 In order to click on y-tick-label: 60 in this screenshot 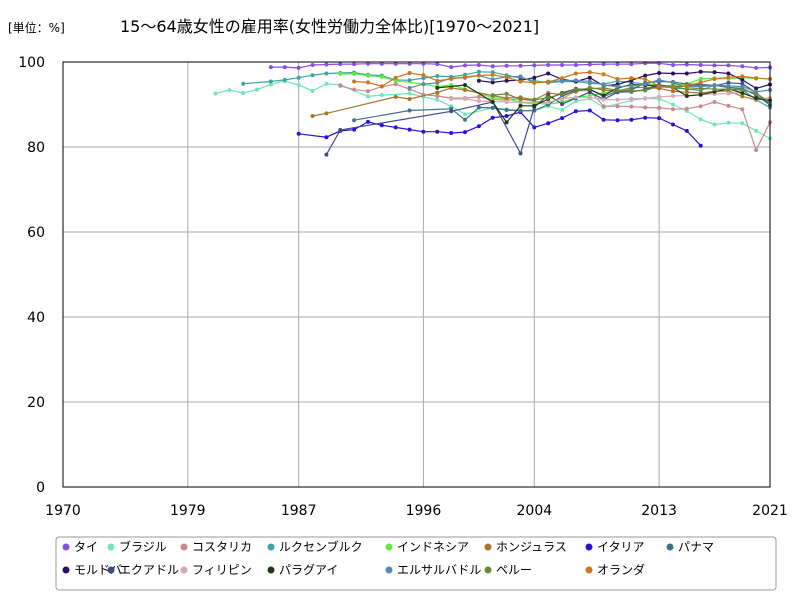, I will do `click(36, 233)`.